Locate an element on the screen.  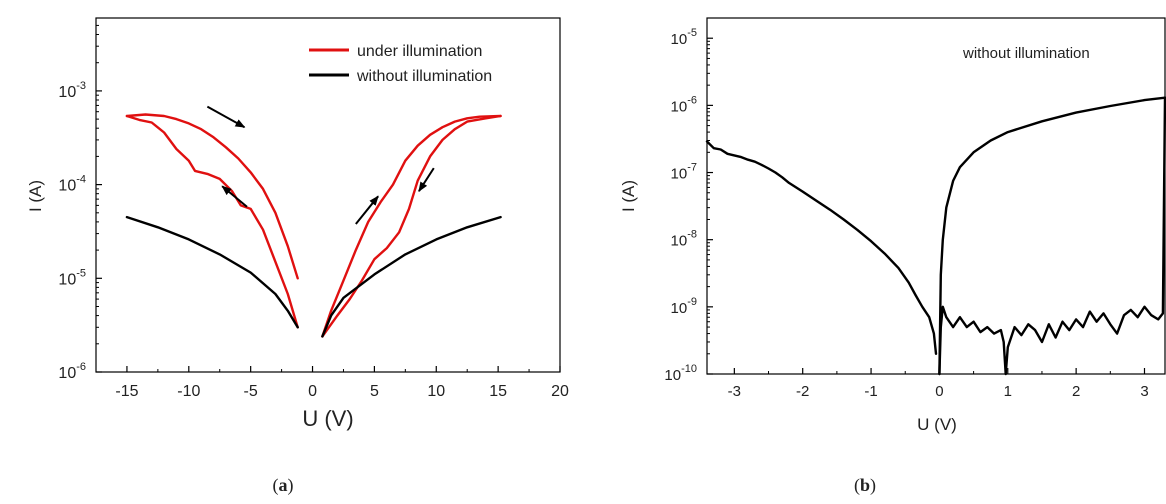
annotation-text: without illumination is located at coordinates (1026, 53).